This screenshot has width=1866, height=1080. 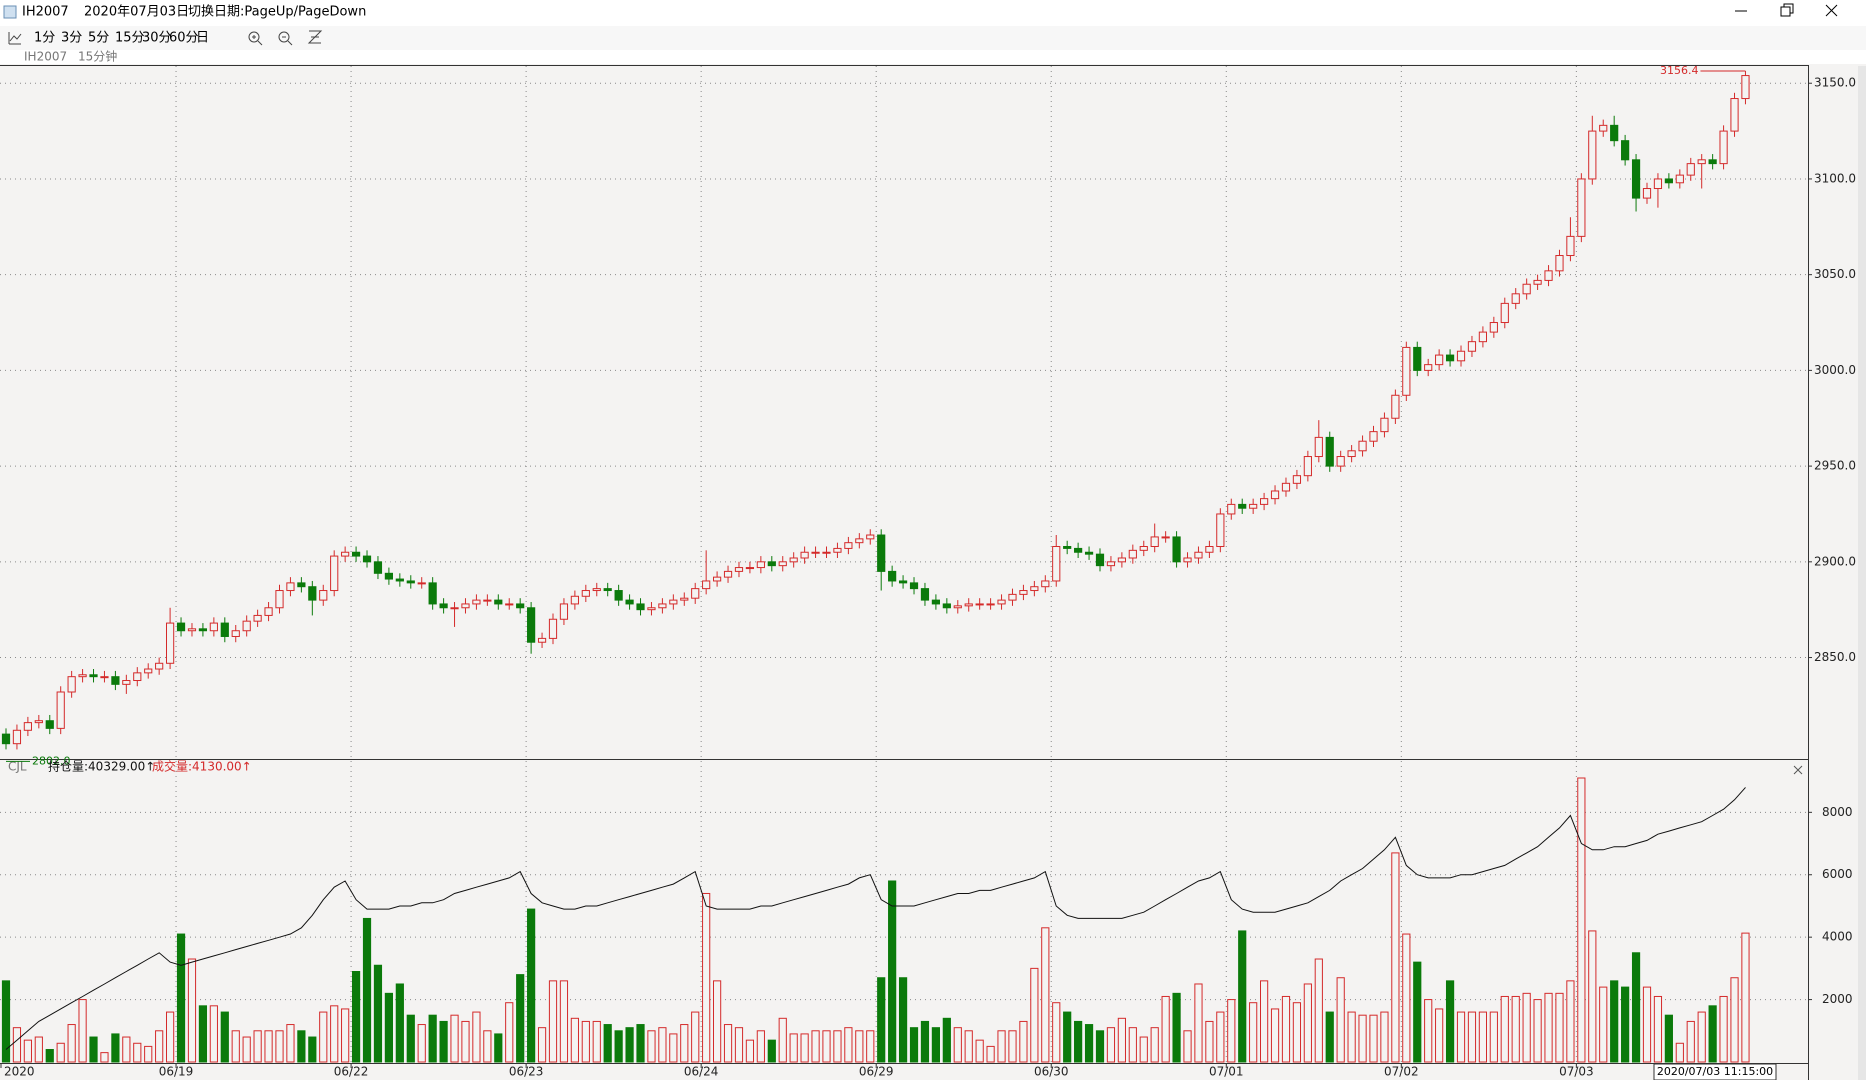 What do you see at coordinates (157, 38) in the screenshot?
I see `period-button: 30分` at bounding box center [157, 38].